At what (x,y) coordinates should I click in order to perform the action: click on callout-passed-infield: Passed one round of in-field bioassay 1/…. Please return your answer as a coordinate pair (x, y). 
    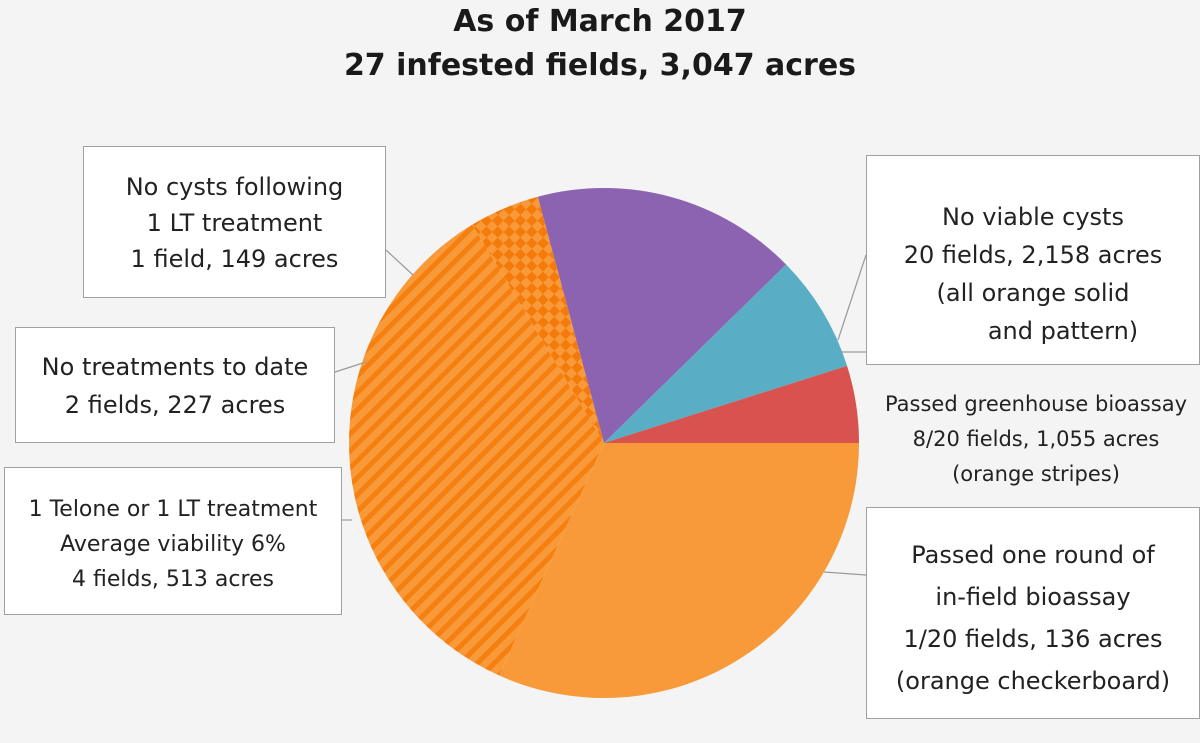
    Looking at the image, I should click on (1033, 613).